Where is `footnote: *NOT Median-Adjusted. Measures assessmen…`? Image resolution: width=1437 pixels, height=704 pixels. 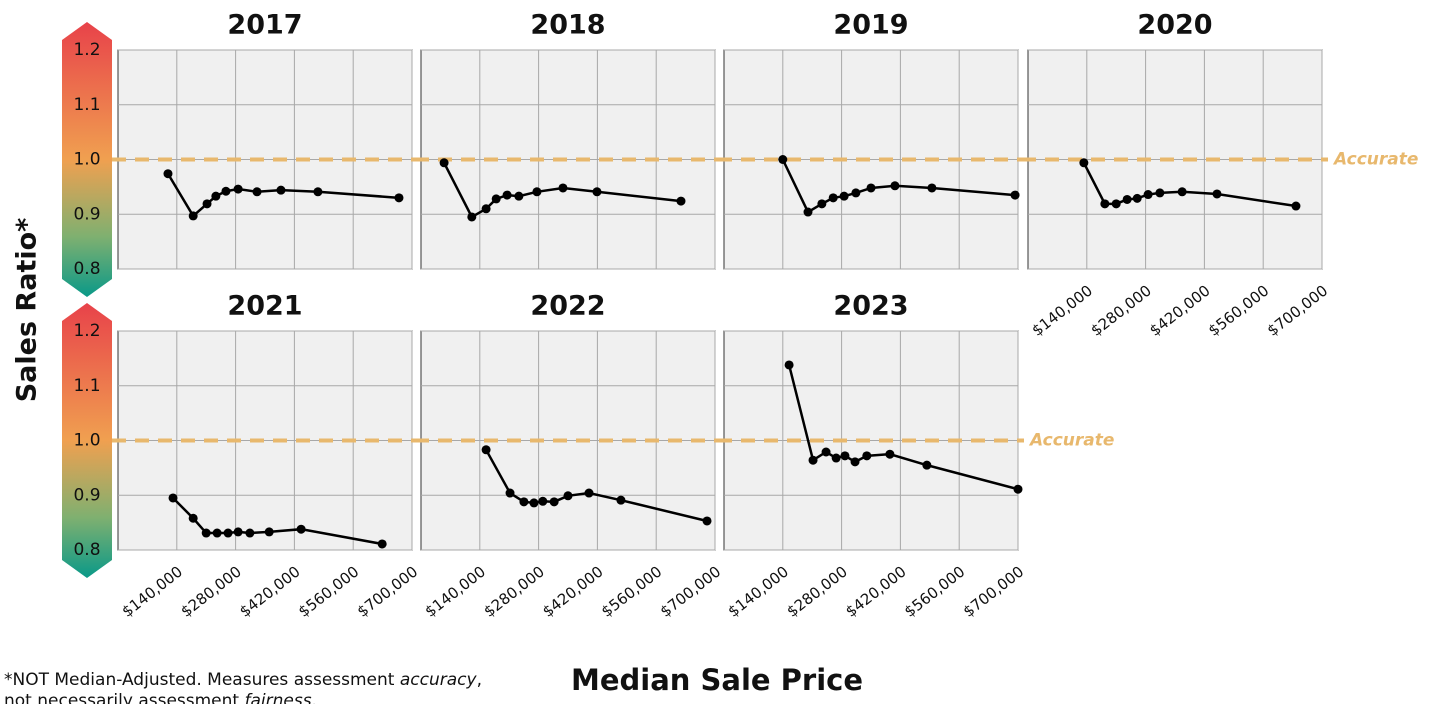 footnote: *NOT Median-Adjusted. Measures assessmen… is located at coordinates (243, 680).